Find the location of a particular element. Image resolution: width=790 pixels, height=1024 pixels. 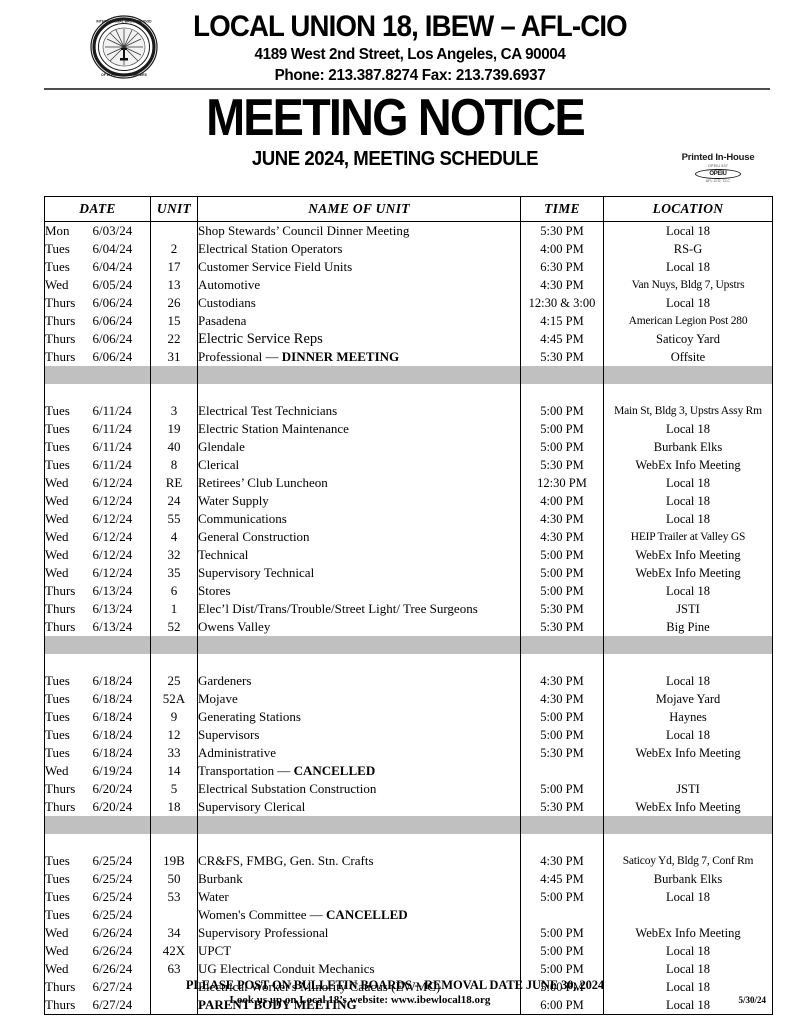

cell-unit: 52 is located at coordinates (174, 627).